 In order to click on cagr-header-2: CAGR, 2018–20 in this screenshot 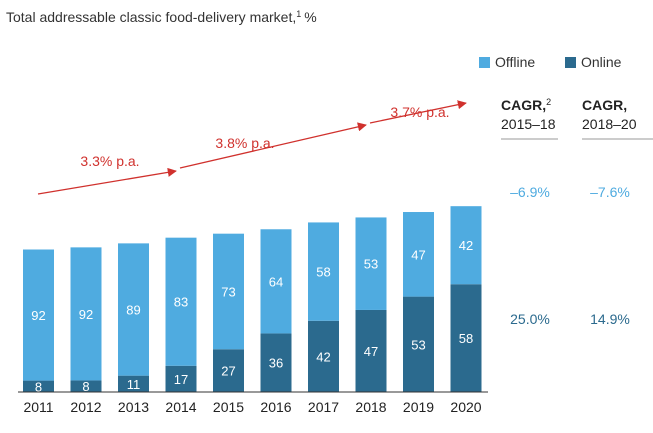, I will do `click(617, 118)`.